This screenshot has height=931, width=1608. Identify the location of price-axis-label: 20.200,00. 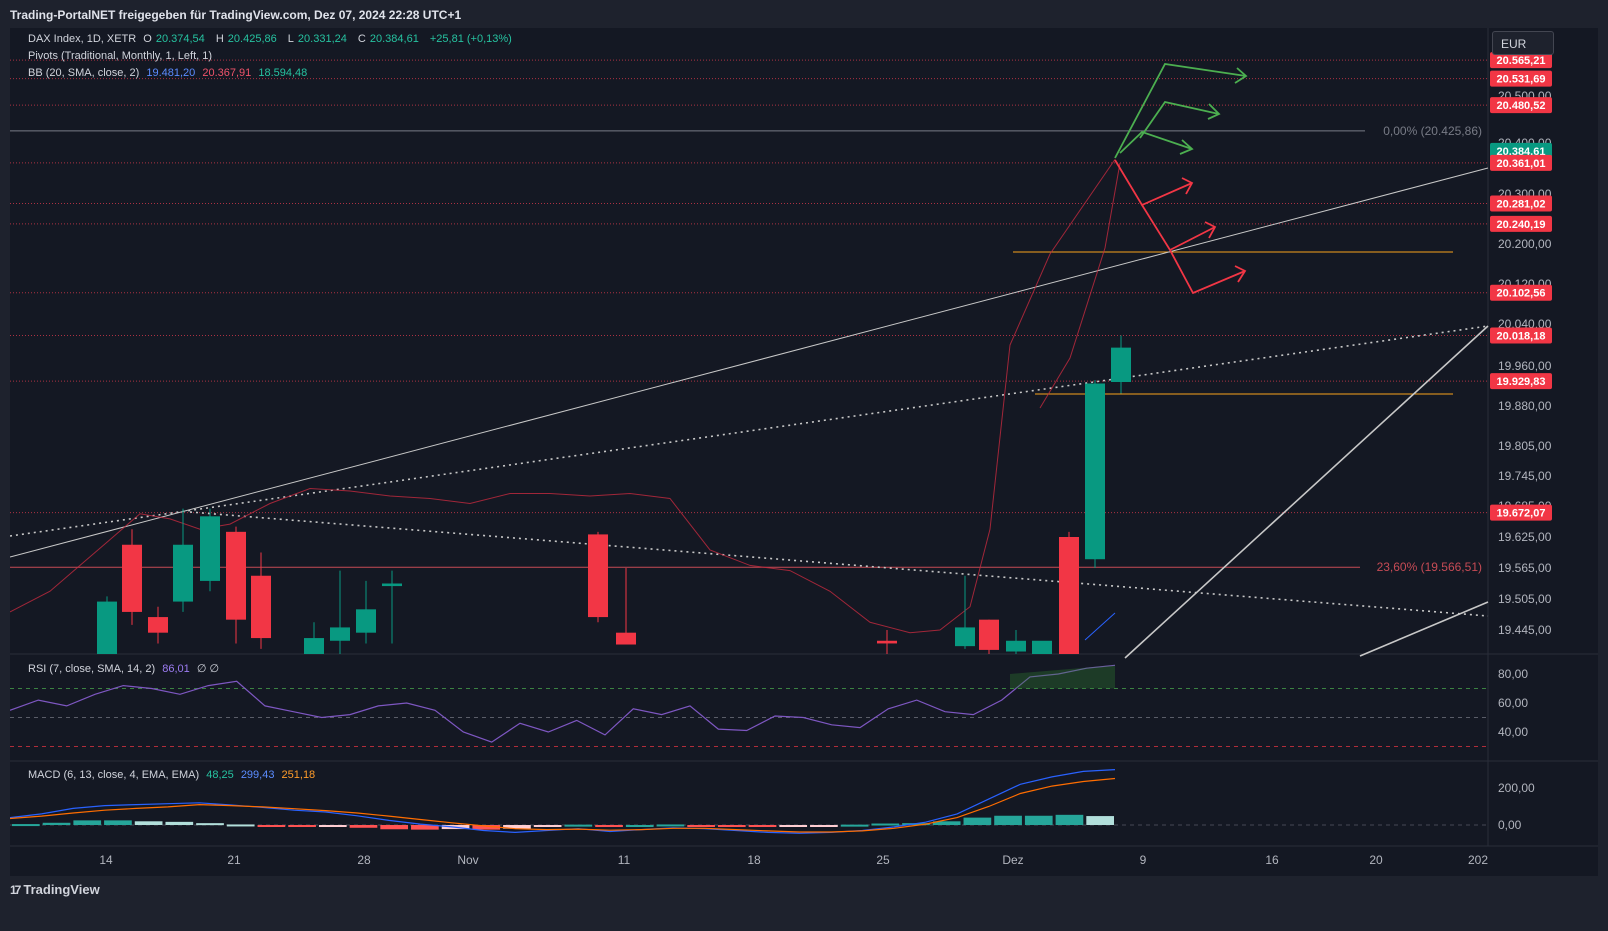
(1525, 244).